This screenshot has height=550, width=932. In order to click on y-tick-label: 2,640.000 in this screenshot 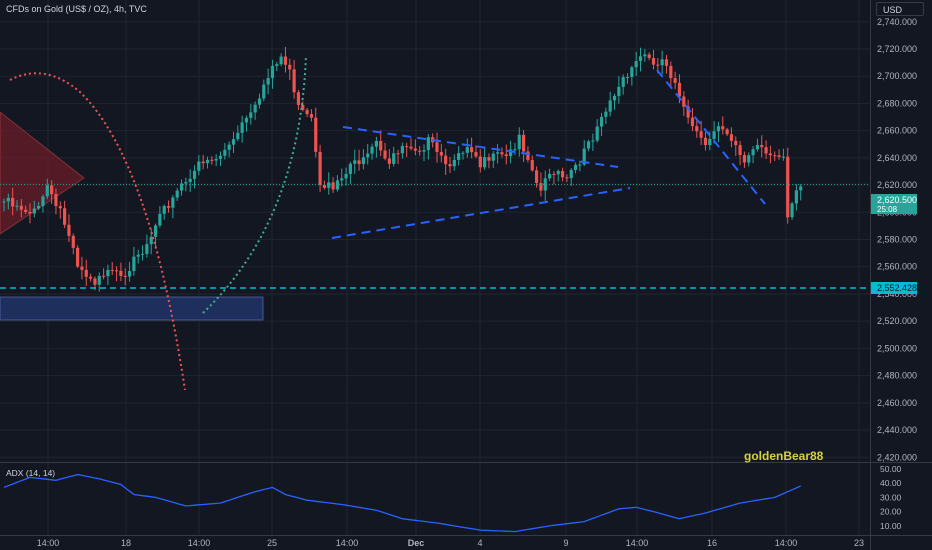, I will do `click(897, 158)`.